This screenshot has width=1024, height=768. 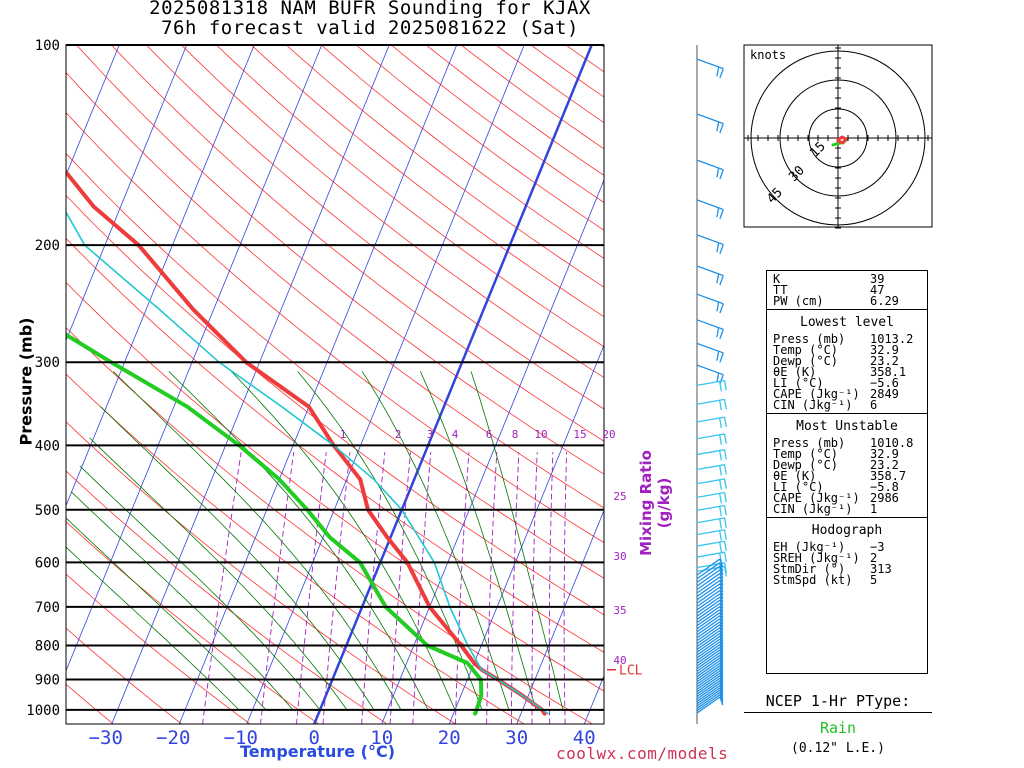 What do you see at coordinates (850, 487) in the screenshot?
I see `most-unstable-row: LI (°C) −5.8` at bounding box center [850, 487].